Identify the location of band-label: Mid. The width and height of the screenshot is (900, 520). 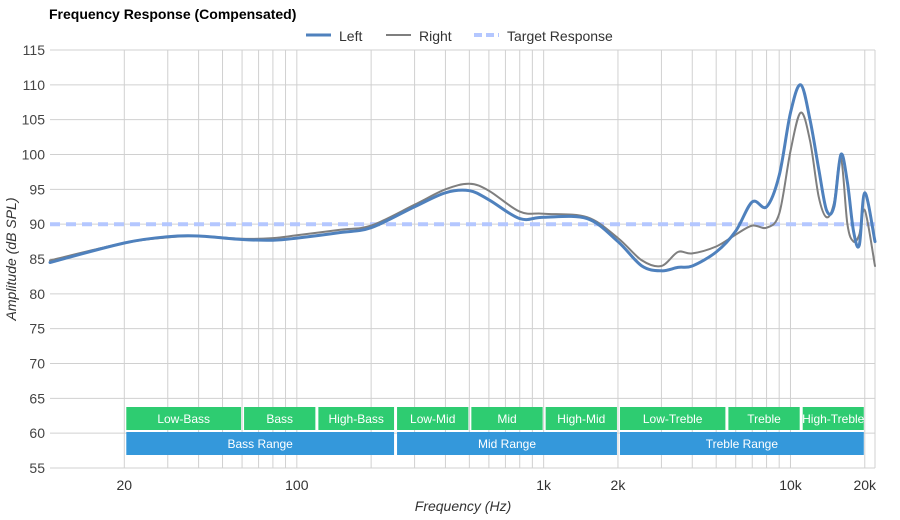
(506, 419).